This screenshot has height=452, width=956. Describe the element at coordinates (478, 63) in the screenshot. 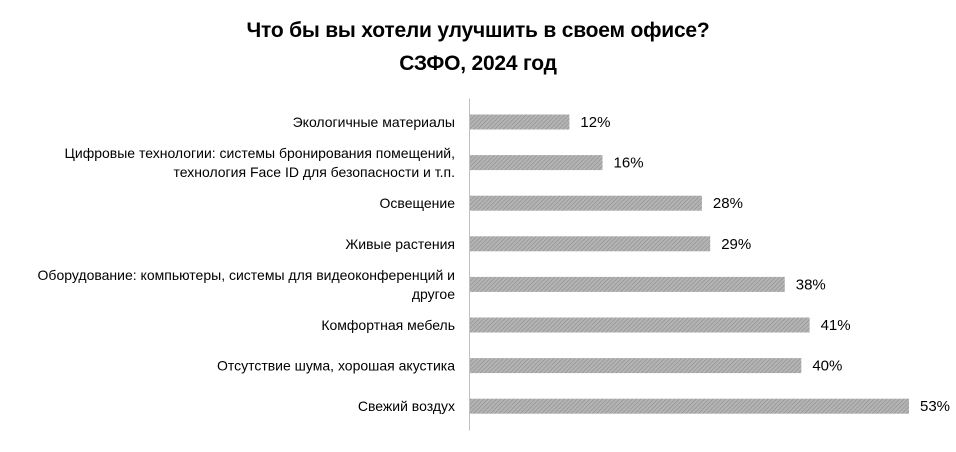

I see `chart-subtitle: СЗФО, 2024 год` at that location.